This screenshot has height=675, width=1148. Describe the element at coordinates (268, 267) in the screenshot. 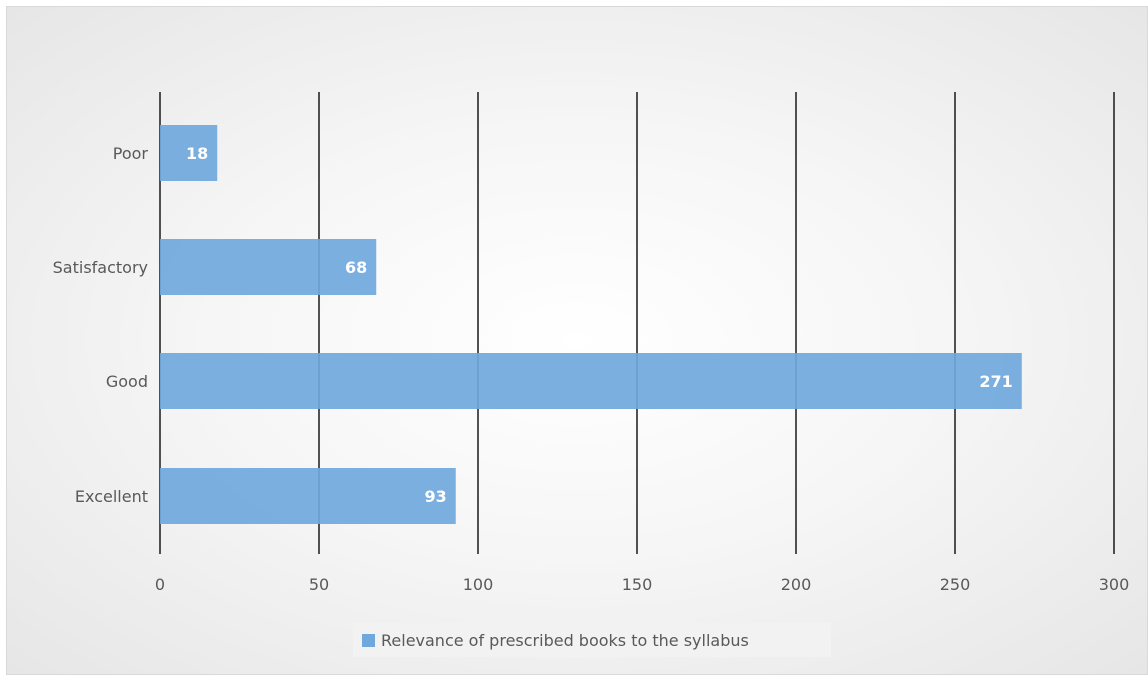

I see `bar-satisfactory` at that location.